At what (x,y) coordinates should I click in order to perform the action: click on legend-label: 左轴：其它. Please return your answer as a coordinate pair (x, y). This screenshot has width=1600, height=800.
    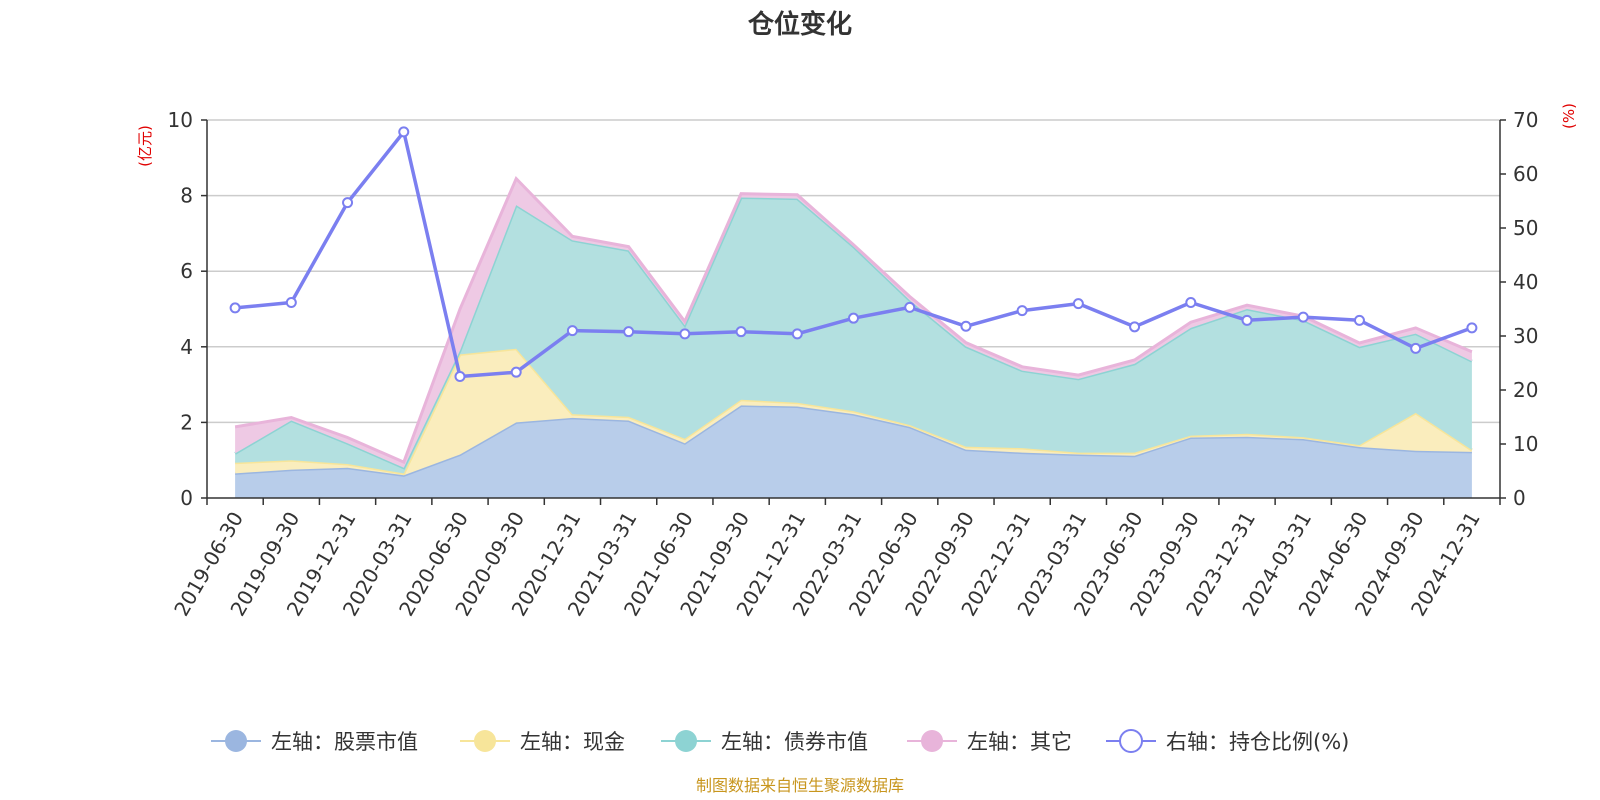
    Looking at the image, I should click on (1019, 742).